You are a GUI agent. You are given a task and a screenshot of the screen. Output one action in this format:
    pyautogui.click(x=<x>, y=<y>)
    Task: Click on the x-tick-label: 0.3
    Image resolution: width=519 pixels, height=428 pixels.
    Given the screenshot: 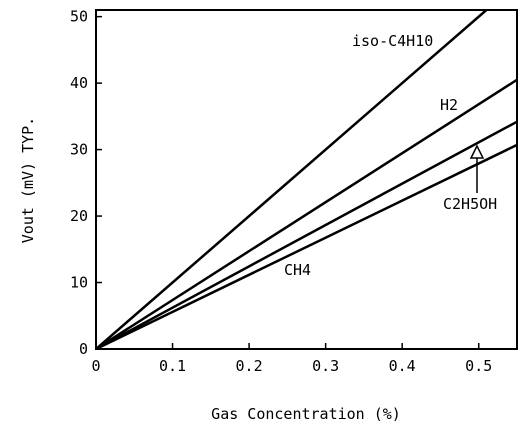 What is the action you would take?
    pyautogui.click(x=325, y=366)
    